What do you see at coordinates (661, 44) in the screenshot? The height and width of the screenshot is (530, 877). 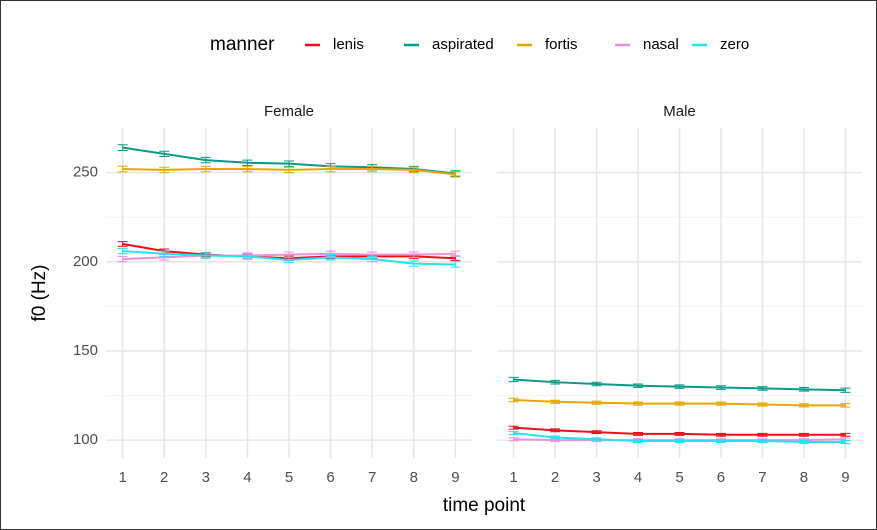 I see `legend-label: nasal` at bounding box center [661, 44].